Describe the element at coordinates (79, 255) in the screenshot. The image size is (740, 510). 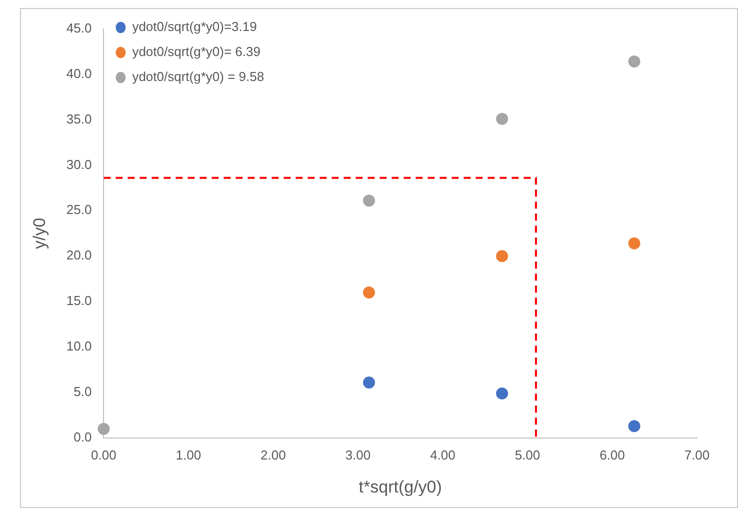
I see `y-tick-label: 20.0` at that location.